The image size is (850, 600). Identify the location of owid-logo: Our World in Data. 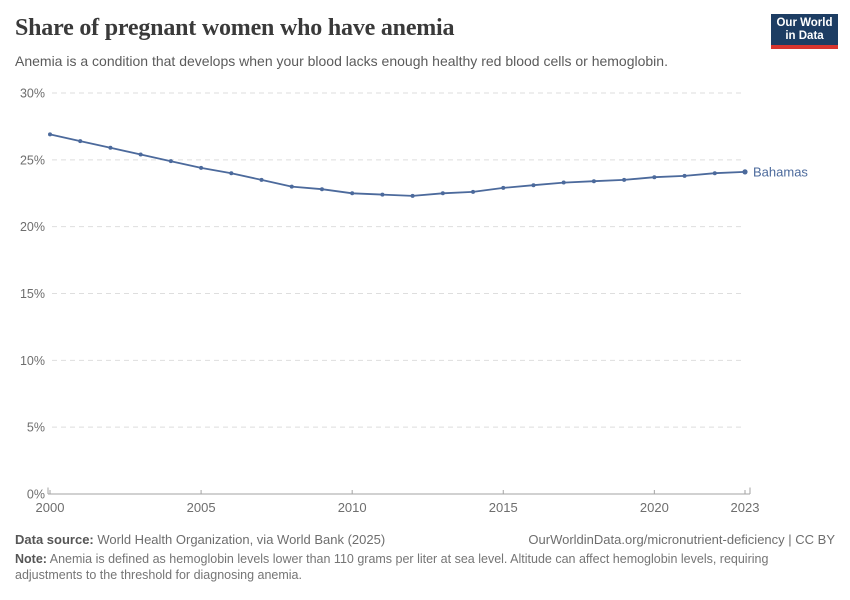
(804, 31).